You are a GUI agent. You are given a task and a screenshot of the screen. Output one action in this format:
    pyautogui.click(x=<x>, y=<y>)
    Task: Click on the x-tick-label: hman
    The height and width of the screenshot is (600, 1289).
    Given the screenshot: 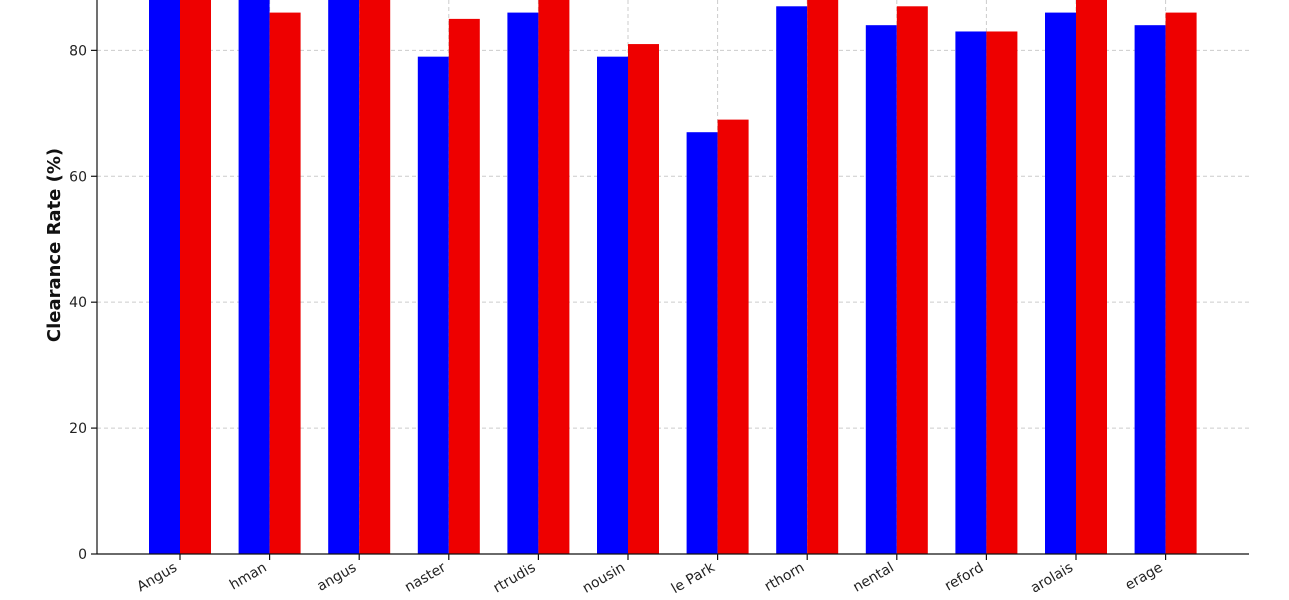 What is the action you would take?
    pyautogui.click(x=248, y=577)
    